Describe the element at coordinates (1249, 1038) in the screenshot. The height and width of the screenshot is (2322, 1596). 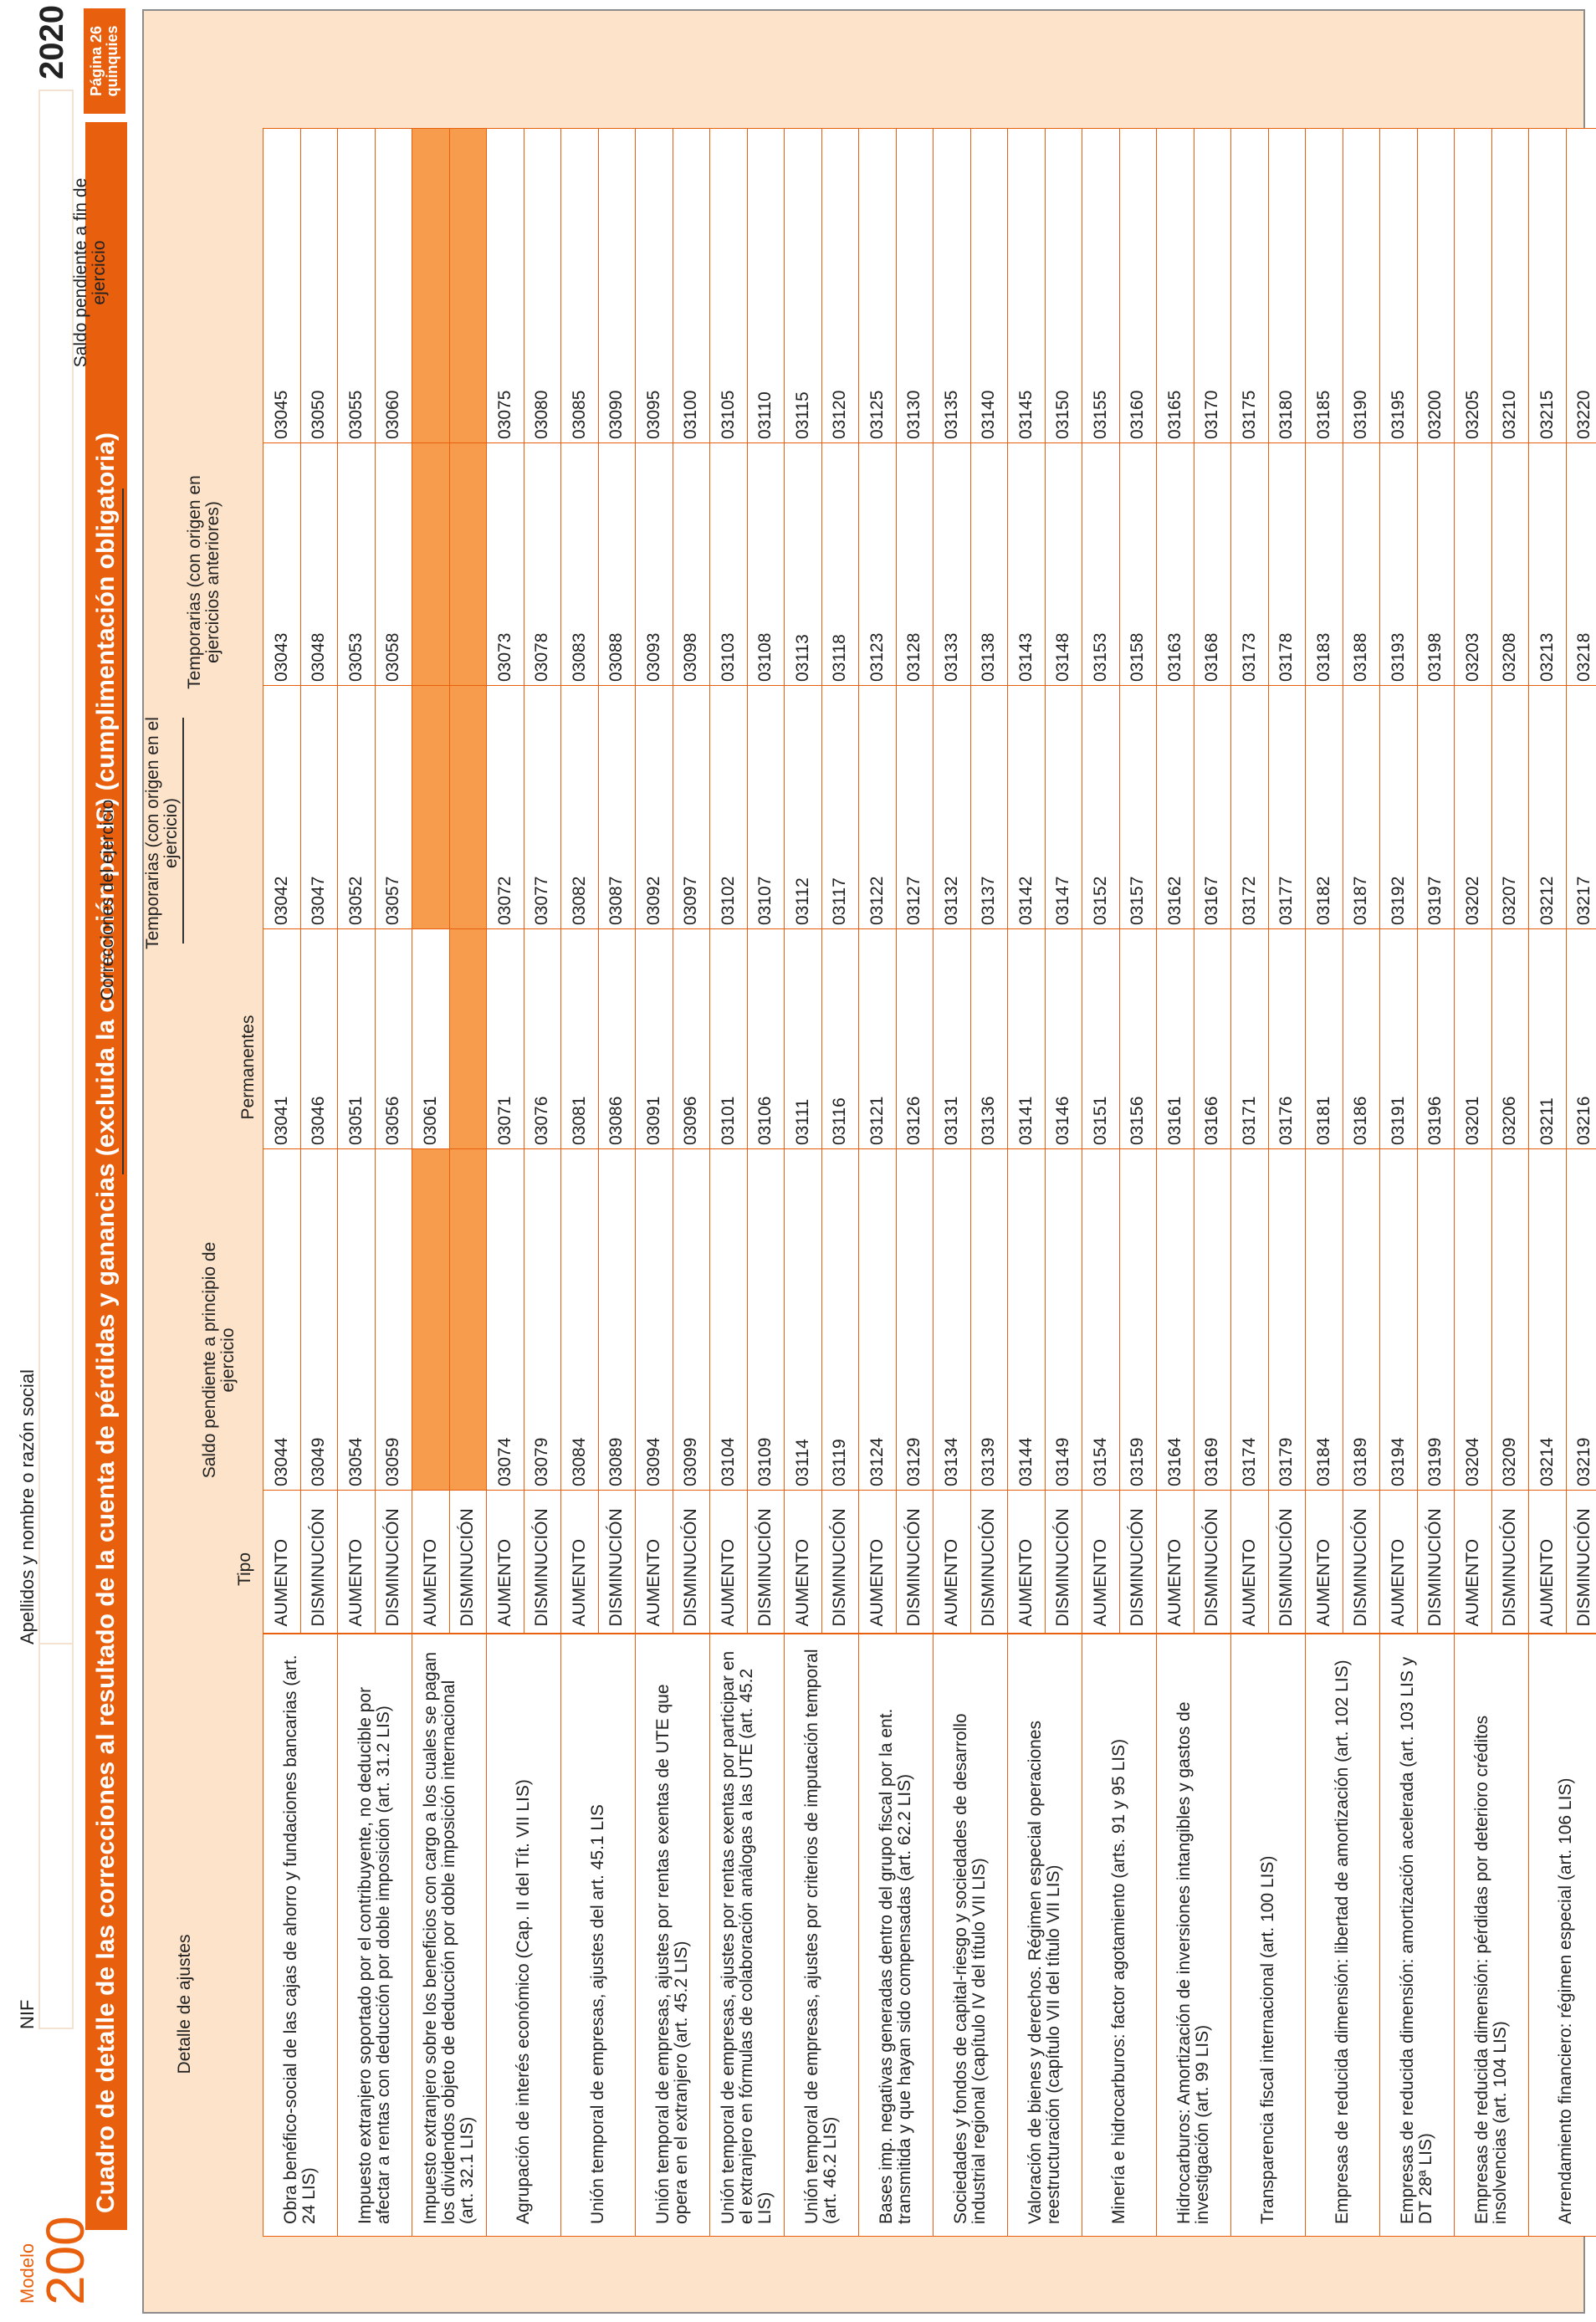
I see `amount-field: 03171` at that location.